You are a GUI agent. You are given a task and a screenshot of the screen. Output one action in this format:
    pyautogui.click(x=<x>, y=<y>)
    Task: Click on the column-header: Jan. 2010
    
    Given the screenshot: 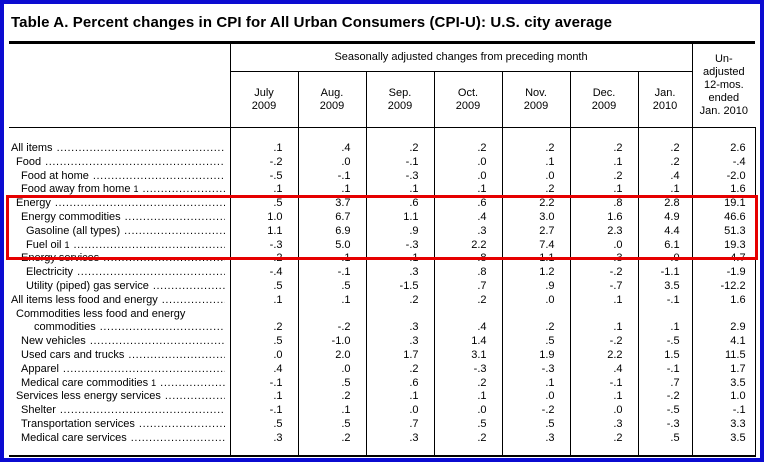 What is the action you would take?
    pyautogui.click(x=665, y=99)
    